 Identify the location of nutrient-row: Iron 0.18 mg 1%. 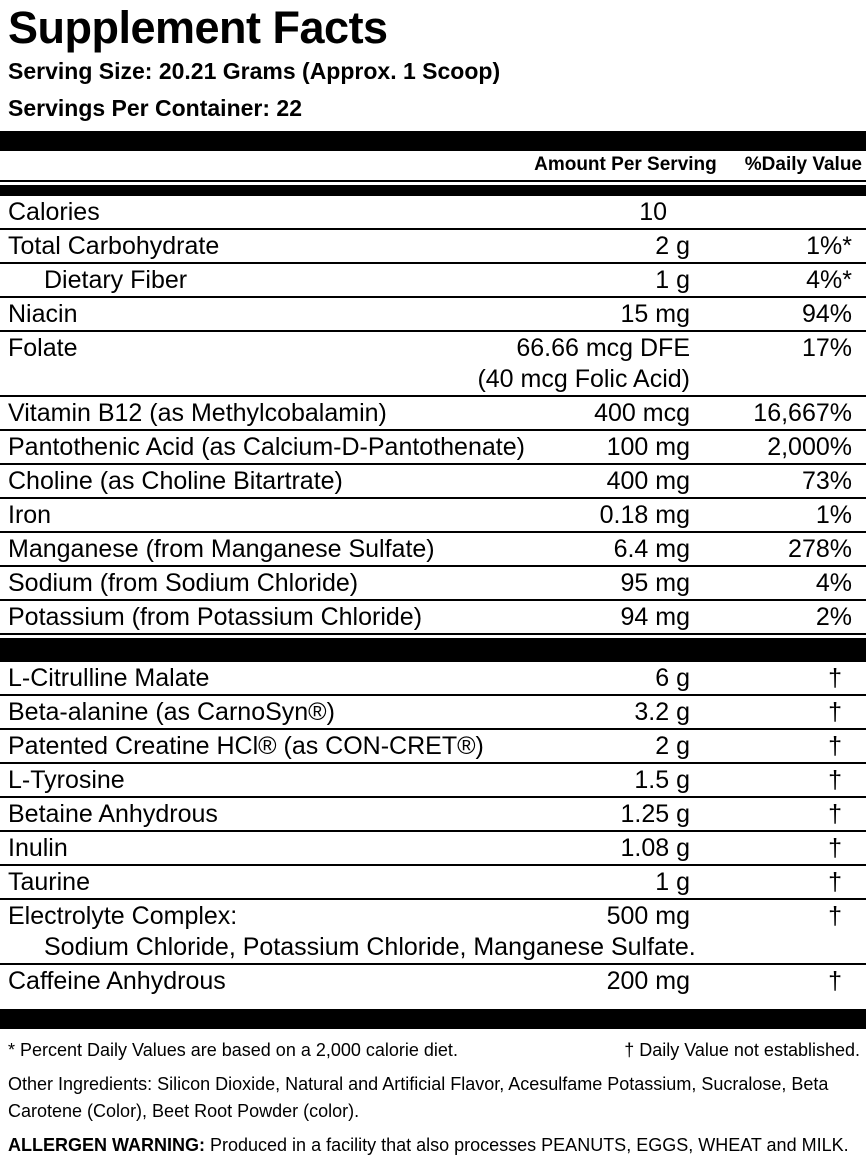
(433, 516).